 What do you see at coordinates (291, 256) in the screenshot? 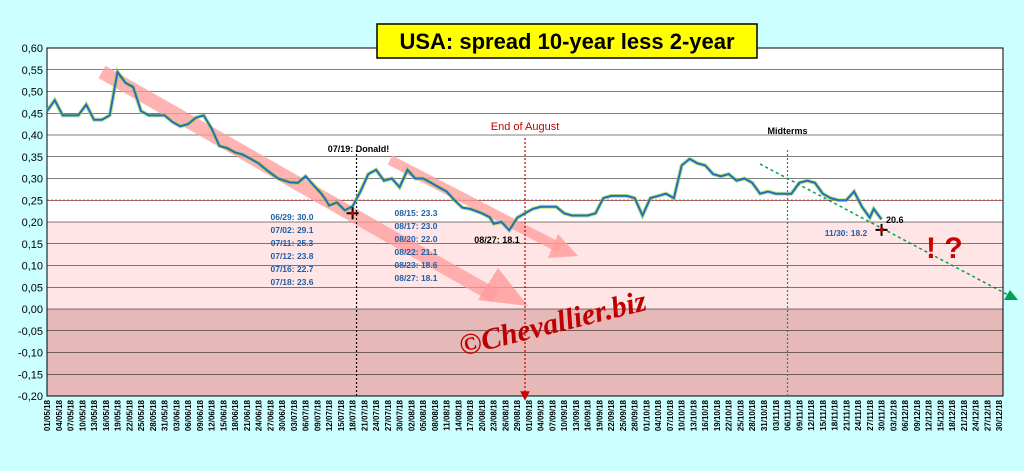
I see `annotation-july-item: 07/12: 23.8` at bounding box center [291, 256].